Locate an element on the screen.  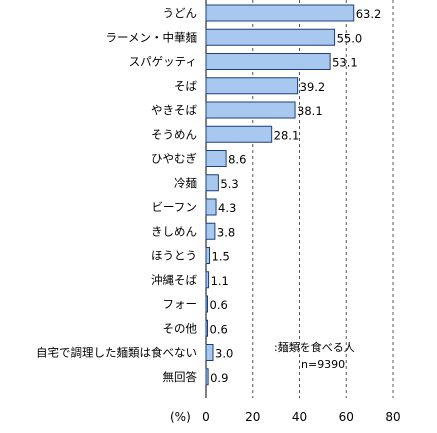
value-label: 28.1 is located at coordinates (287, 135).